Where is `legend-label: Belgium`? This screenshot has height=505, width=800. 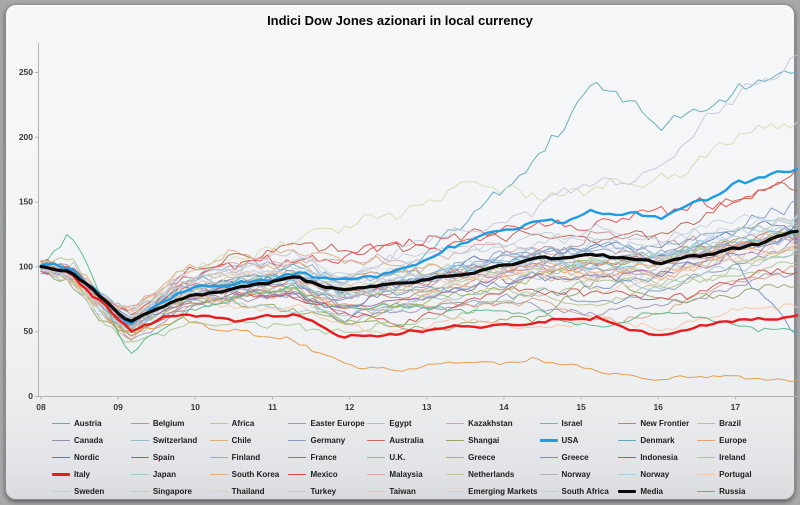
legend-label: Belgium is located at coordinates (168, 423).